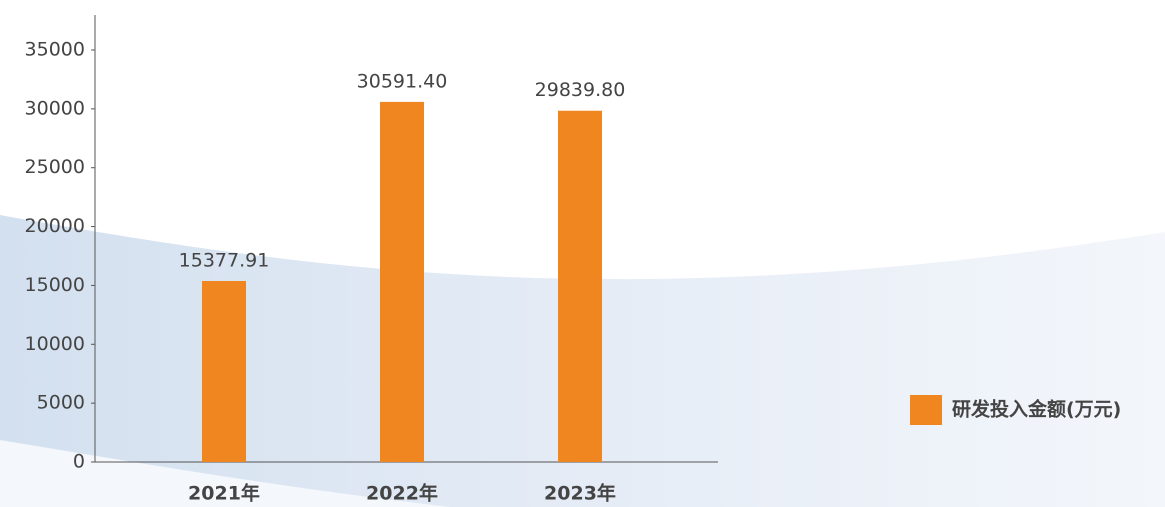  I want to click on y-tick-label: 10000, so click(55, 344).